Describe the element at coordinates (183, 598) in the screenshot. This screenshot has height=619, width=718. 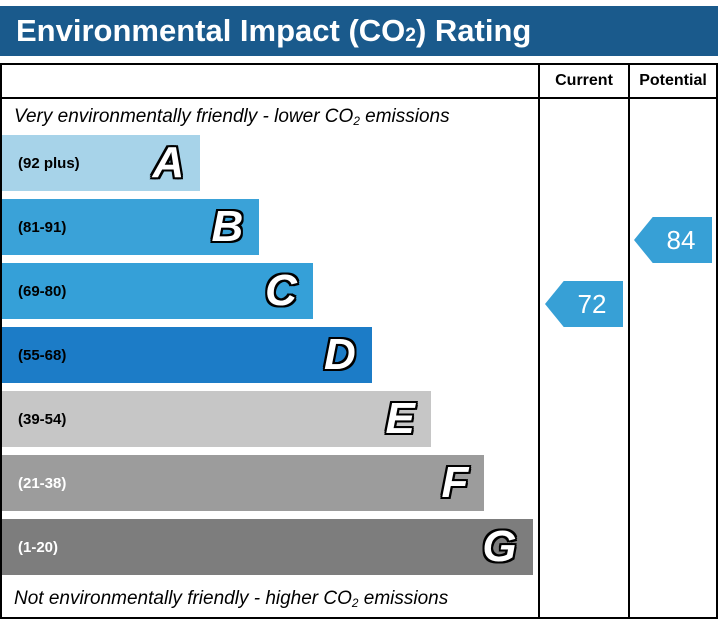
I see `bottom-note-text: Not environmentally friendly - higher CO` at that location.